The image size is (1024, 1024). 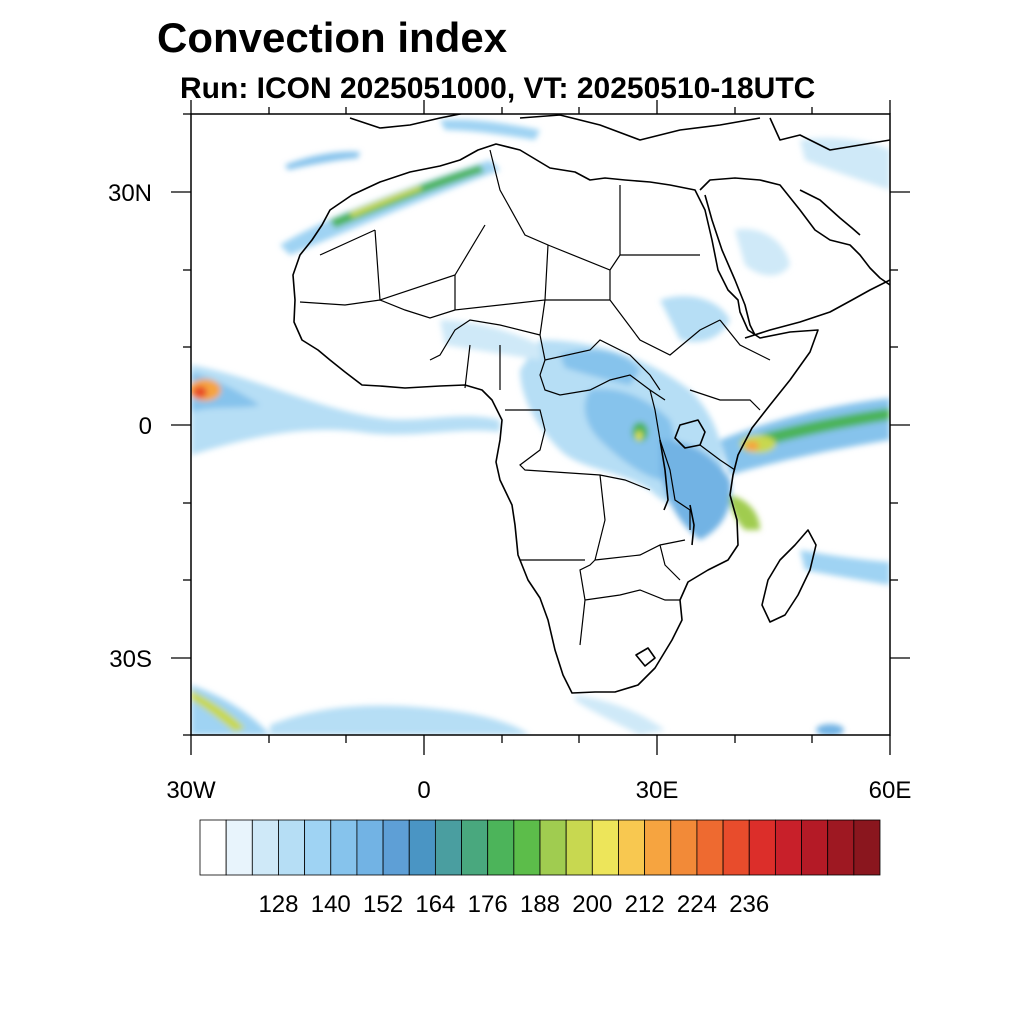 What do you see at coordinates (278, 904) in the screenshot?
I see `legend-label: 128` at bounding box center [278, 904].